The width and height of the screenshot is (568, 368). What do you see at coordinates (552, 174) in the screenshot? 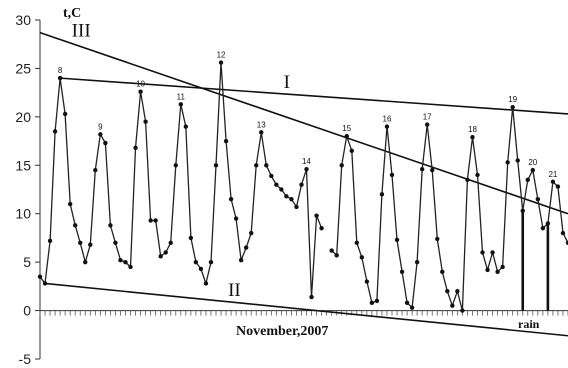
I see `peak-label: 21` at bounding box center [552, 174].